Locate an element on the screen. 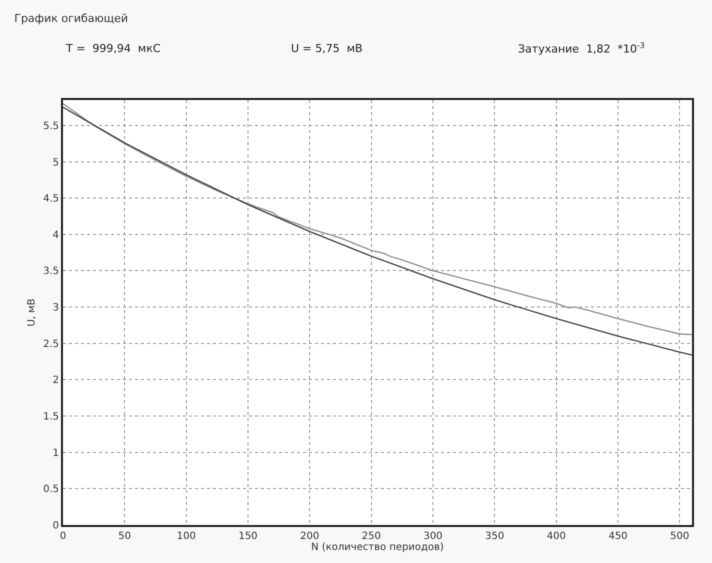 The image size is (712, 563). y-tick-label: 5 is located at coordinates (55, 162).